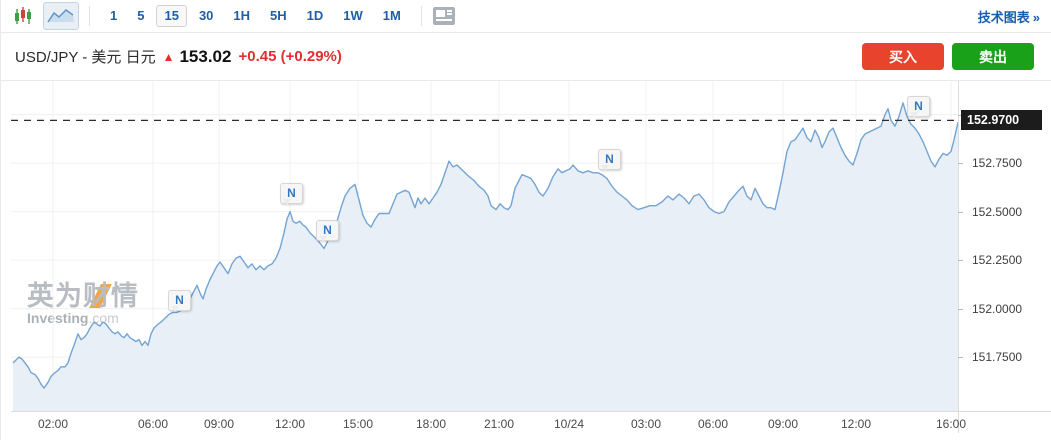 Image resolution: width=1051 pixels, height=440 pixels. I want to click on y-axis-label: 151.7500, so click(997, 357).